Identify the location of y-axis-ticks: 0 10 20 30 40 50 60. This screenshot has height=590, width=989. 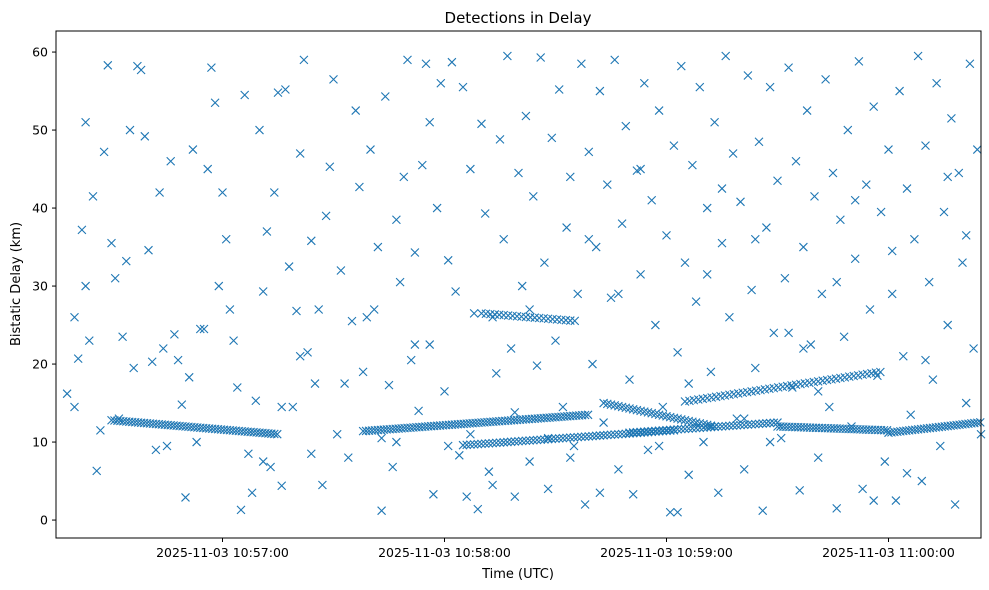
(44, 286).